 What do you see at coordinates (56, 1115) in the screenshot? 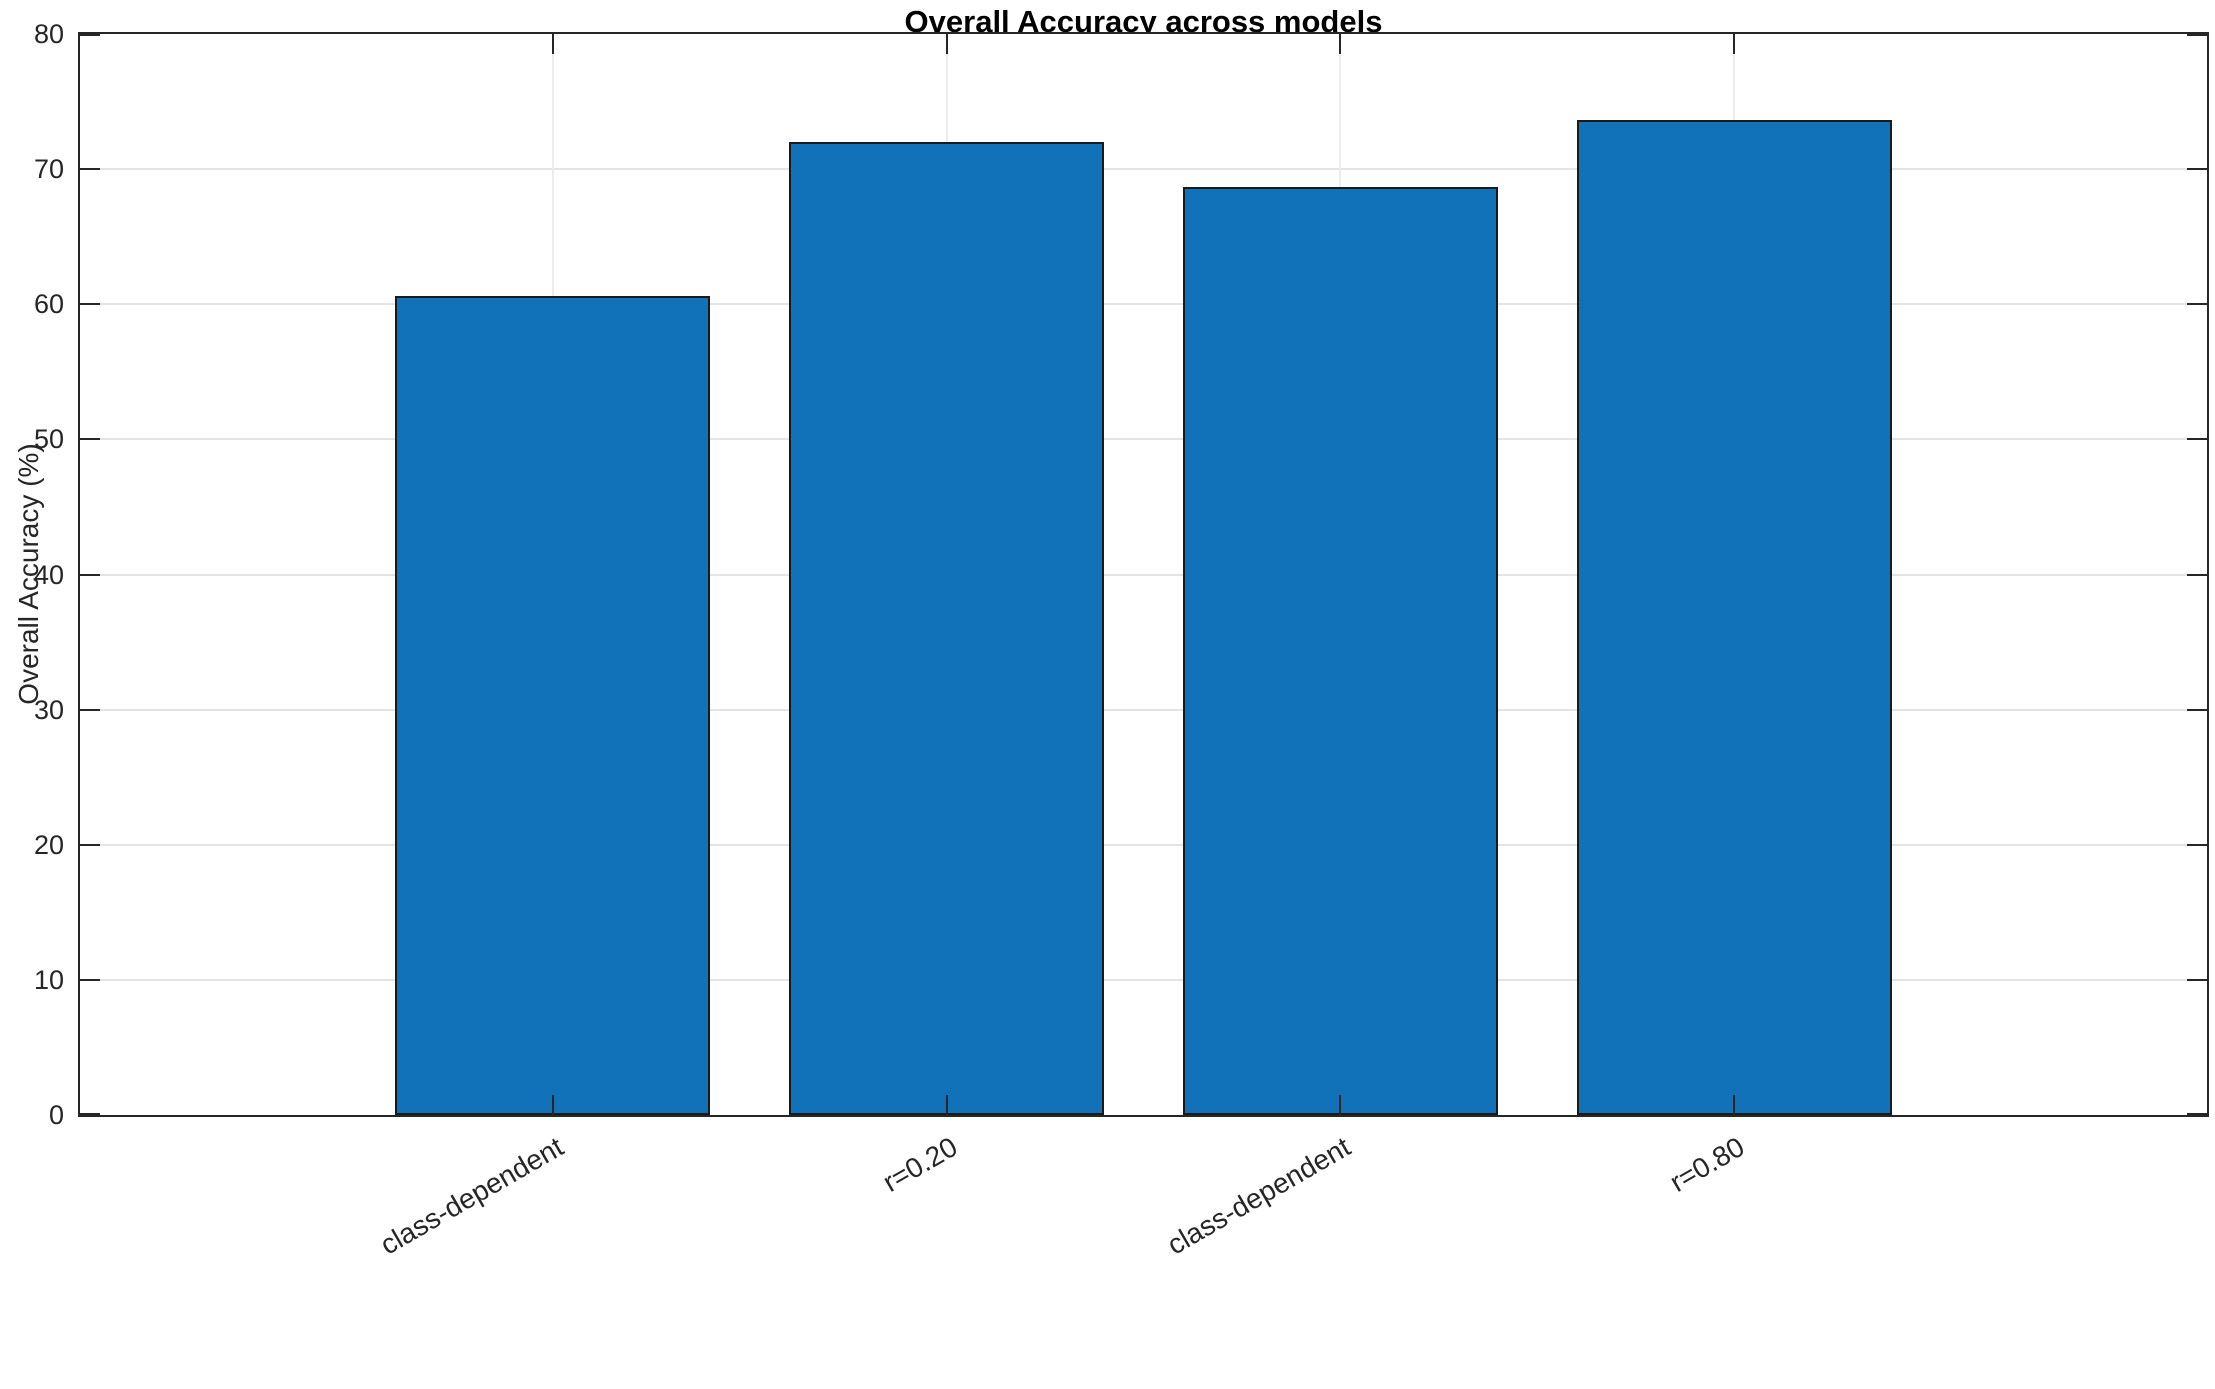
I see `y-tick-label: 0` at bounding box center [56, 1115].